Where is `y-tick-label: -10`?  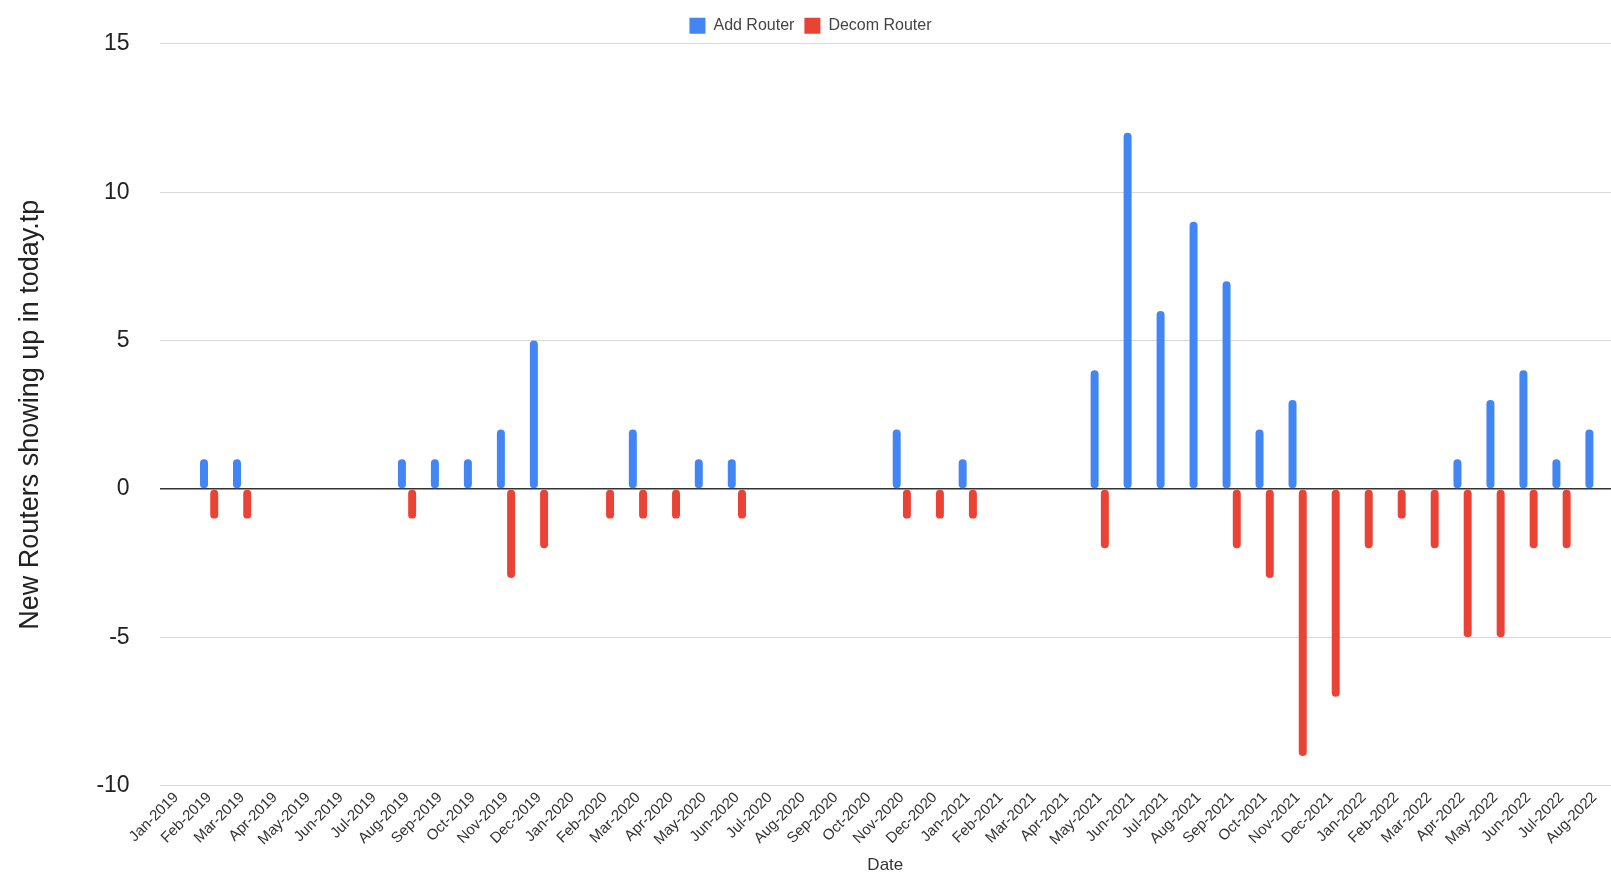 y-tick-label: -10 is located at coordinates (113, 784).